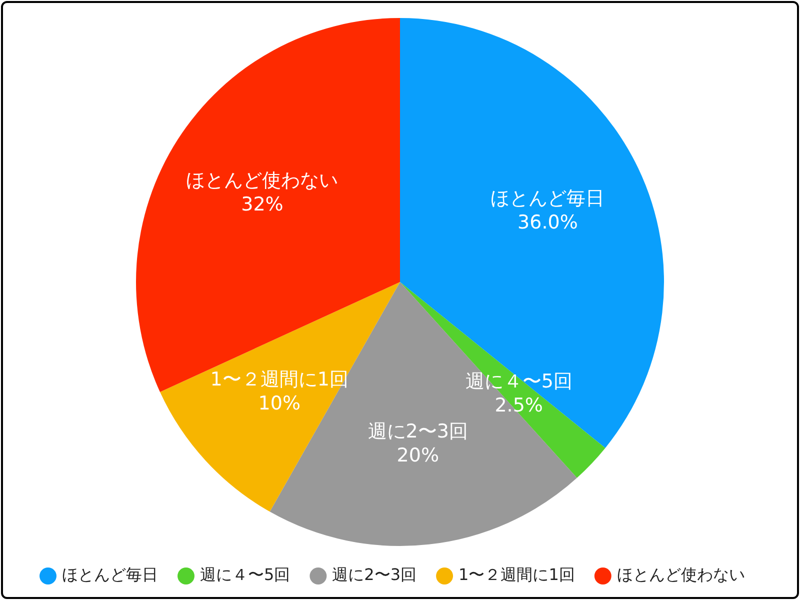 The image size is (800, 600). I want to click on slice-label: 週に４〜5回, so click(518, 381).